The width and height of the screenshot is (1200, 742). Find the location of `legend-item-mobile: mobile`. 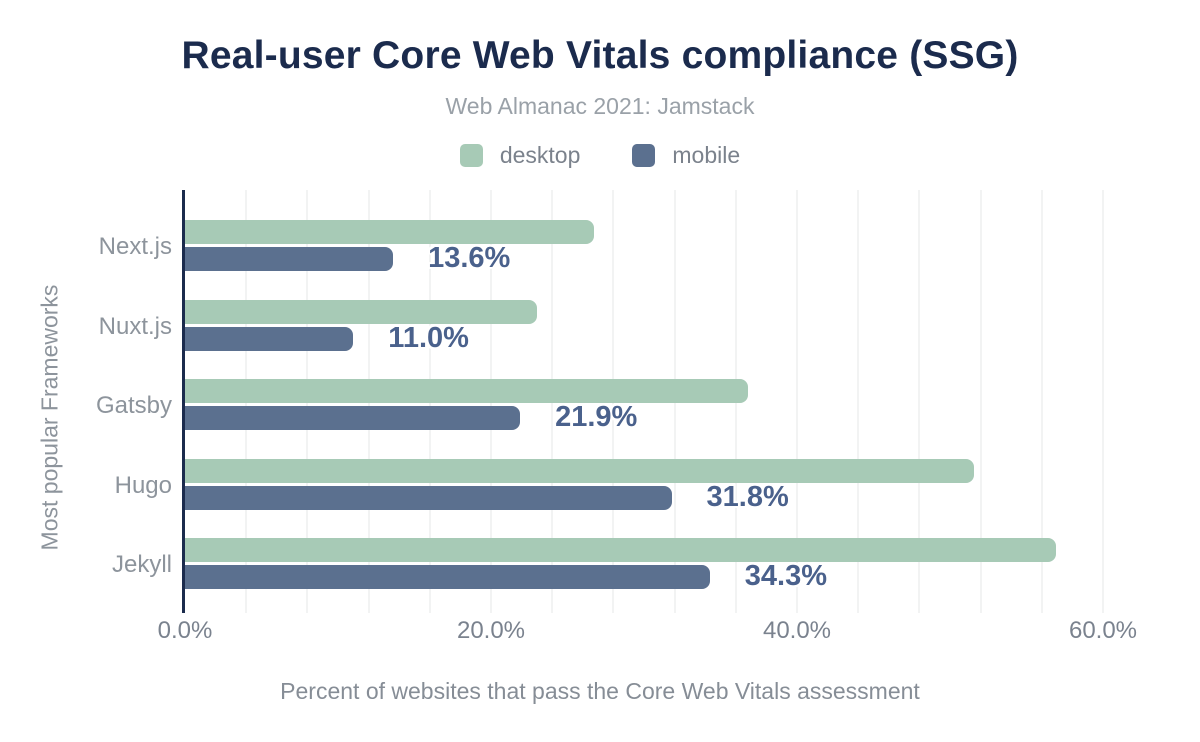

legend-item-mobile: mobile is located at coordinates (686, 155).